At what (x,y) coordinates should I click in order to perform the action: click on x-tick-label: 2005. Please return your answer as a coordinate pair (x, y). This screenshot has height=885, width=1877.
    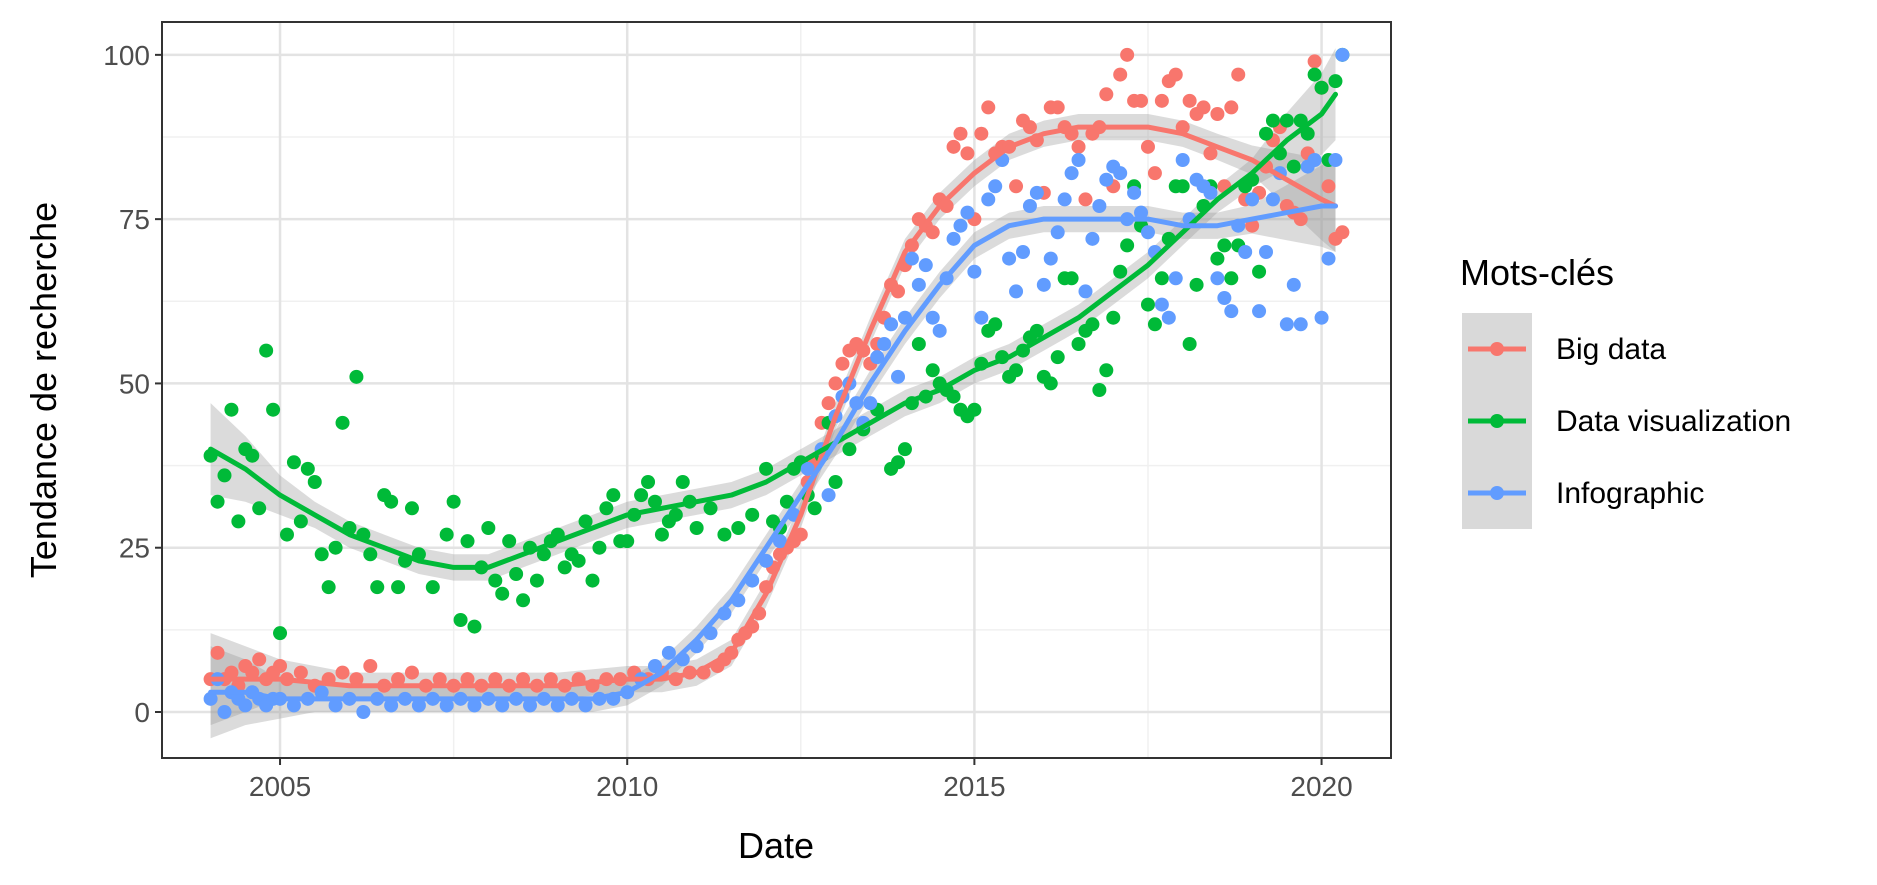
    Looking at the image, I should click on (280, 786).